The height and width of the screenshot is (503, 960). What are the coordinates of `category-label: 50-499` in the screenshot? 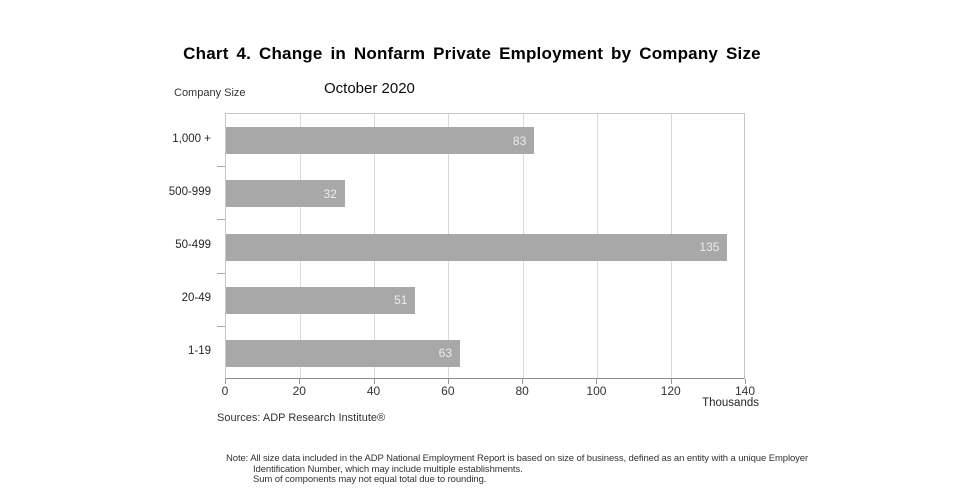 It's located at (193, 245).